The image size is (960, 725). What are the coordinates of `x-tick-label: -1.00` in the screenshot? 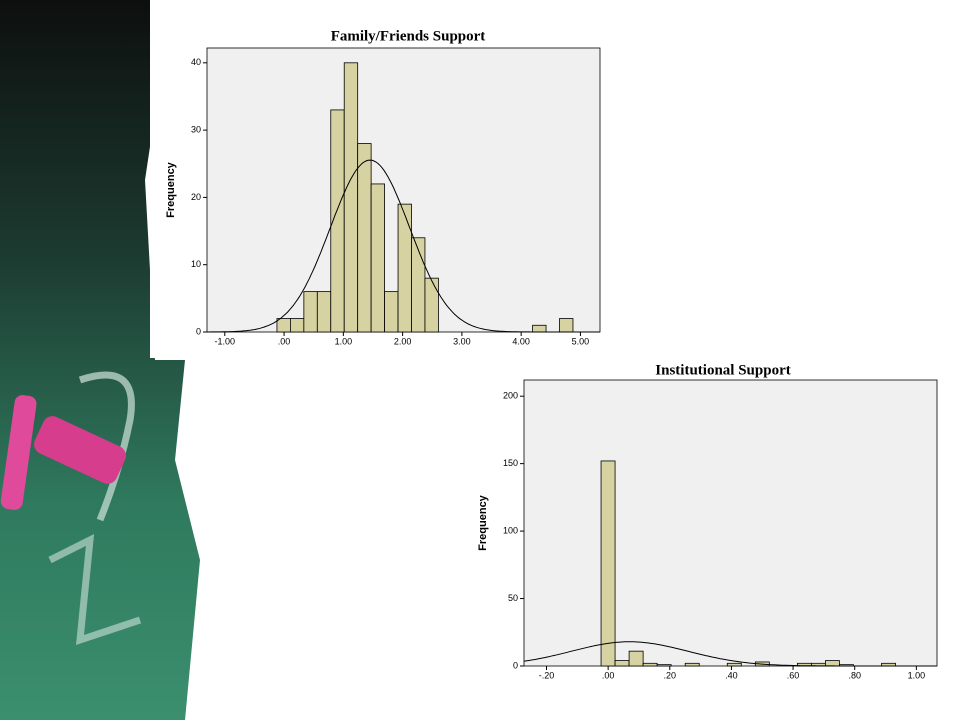 It's located at (225, 341).